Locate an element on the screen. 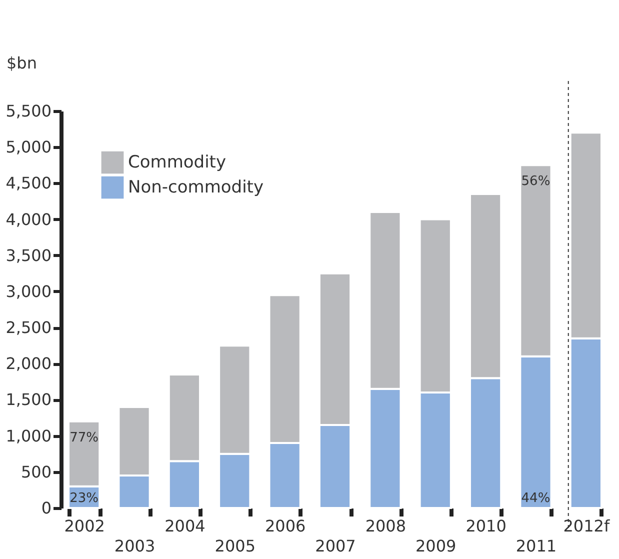 This screenshot has width=619, height=559. y-tick-label: 2,500 is located at coordinates (29, 328).